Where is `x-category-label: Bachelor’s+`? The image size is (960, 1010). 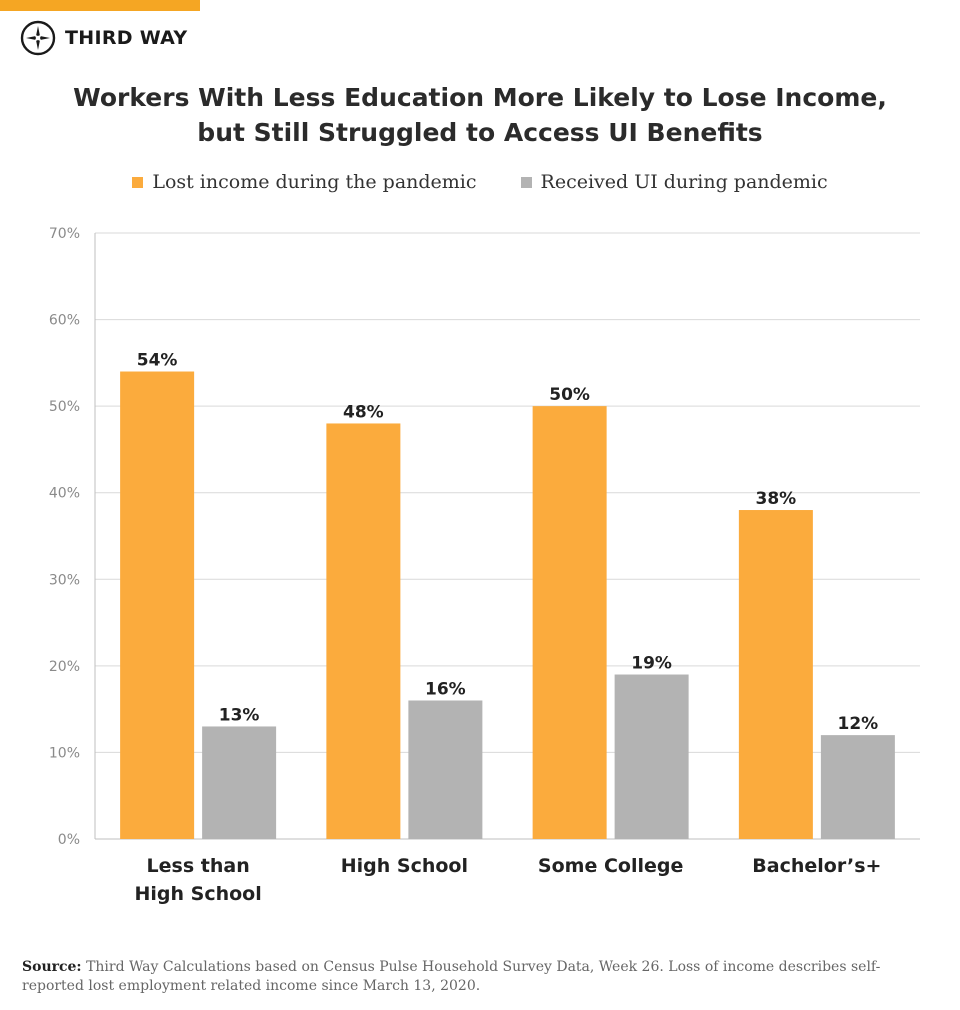 x-category-label: Bachelor’s+ is located at coordinates (816, 866).